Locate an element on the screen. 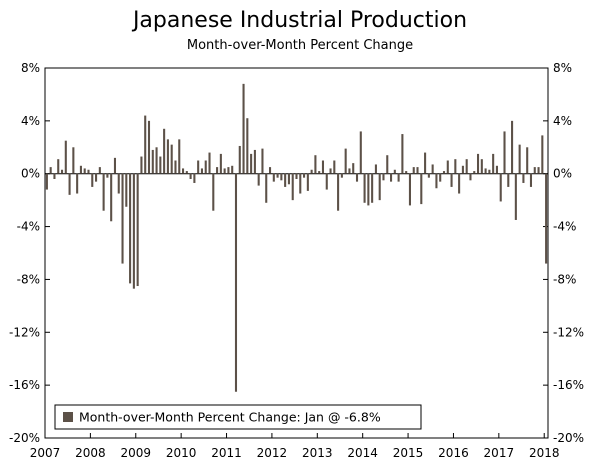  x-tick-label: 2008 is located at coordinates (90, 453).